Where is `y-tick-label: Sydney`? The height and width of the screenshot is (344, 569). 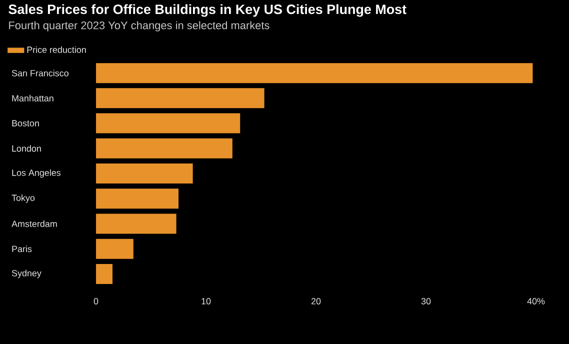
y-tick-label: Sydney is located at coordinates (27, 274).